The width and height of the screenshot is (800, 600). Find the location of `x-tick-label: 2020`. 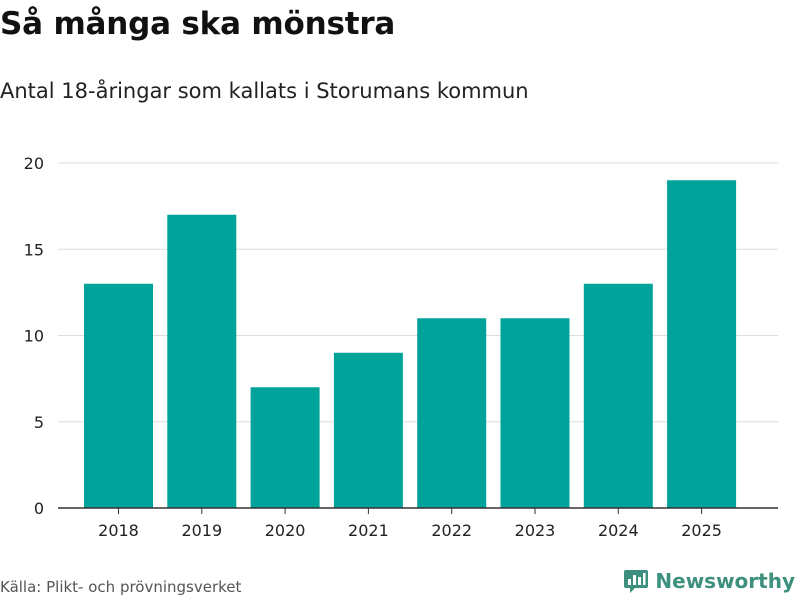

x-tick-label: 2020 is located at coordinates (285, 530).